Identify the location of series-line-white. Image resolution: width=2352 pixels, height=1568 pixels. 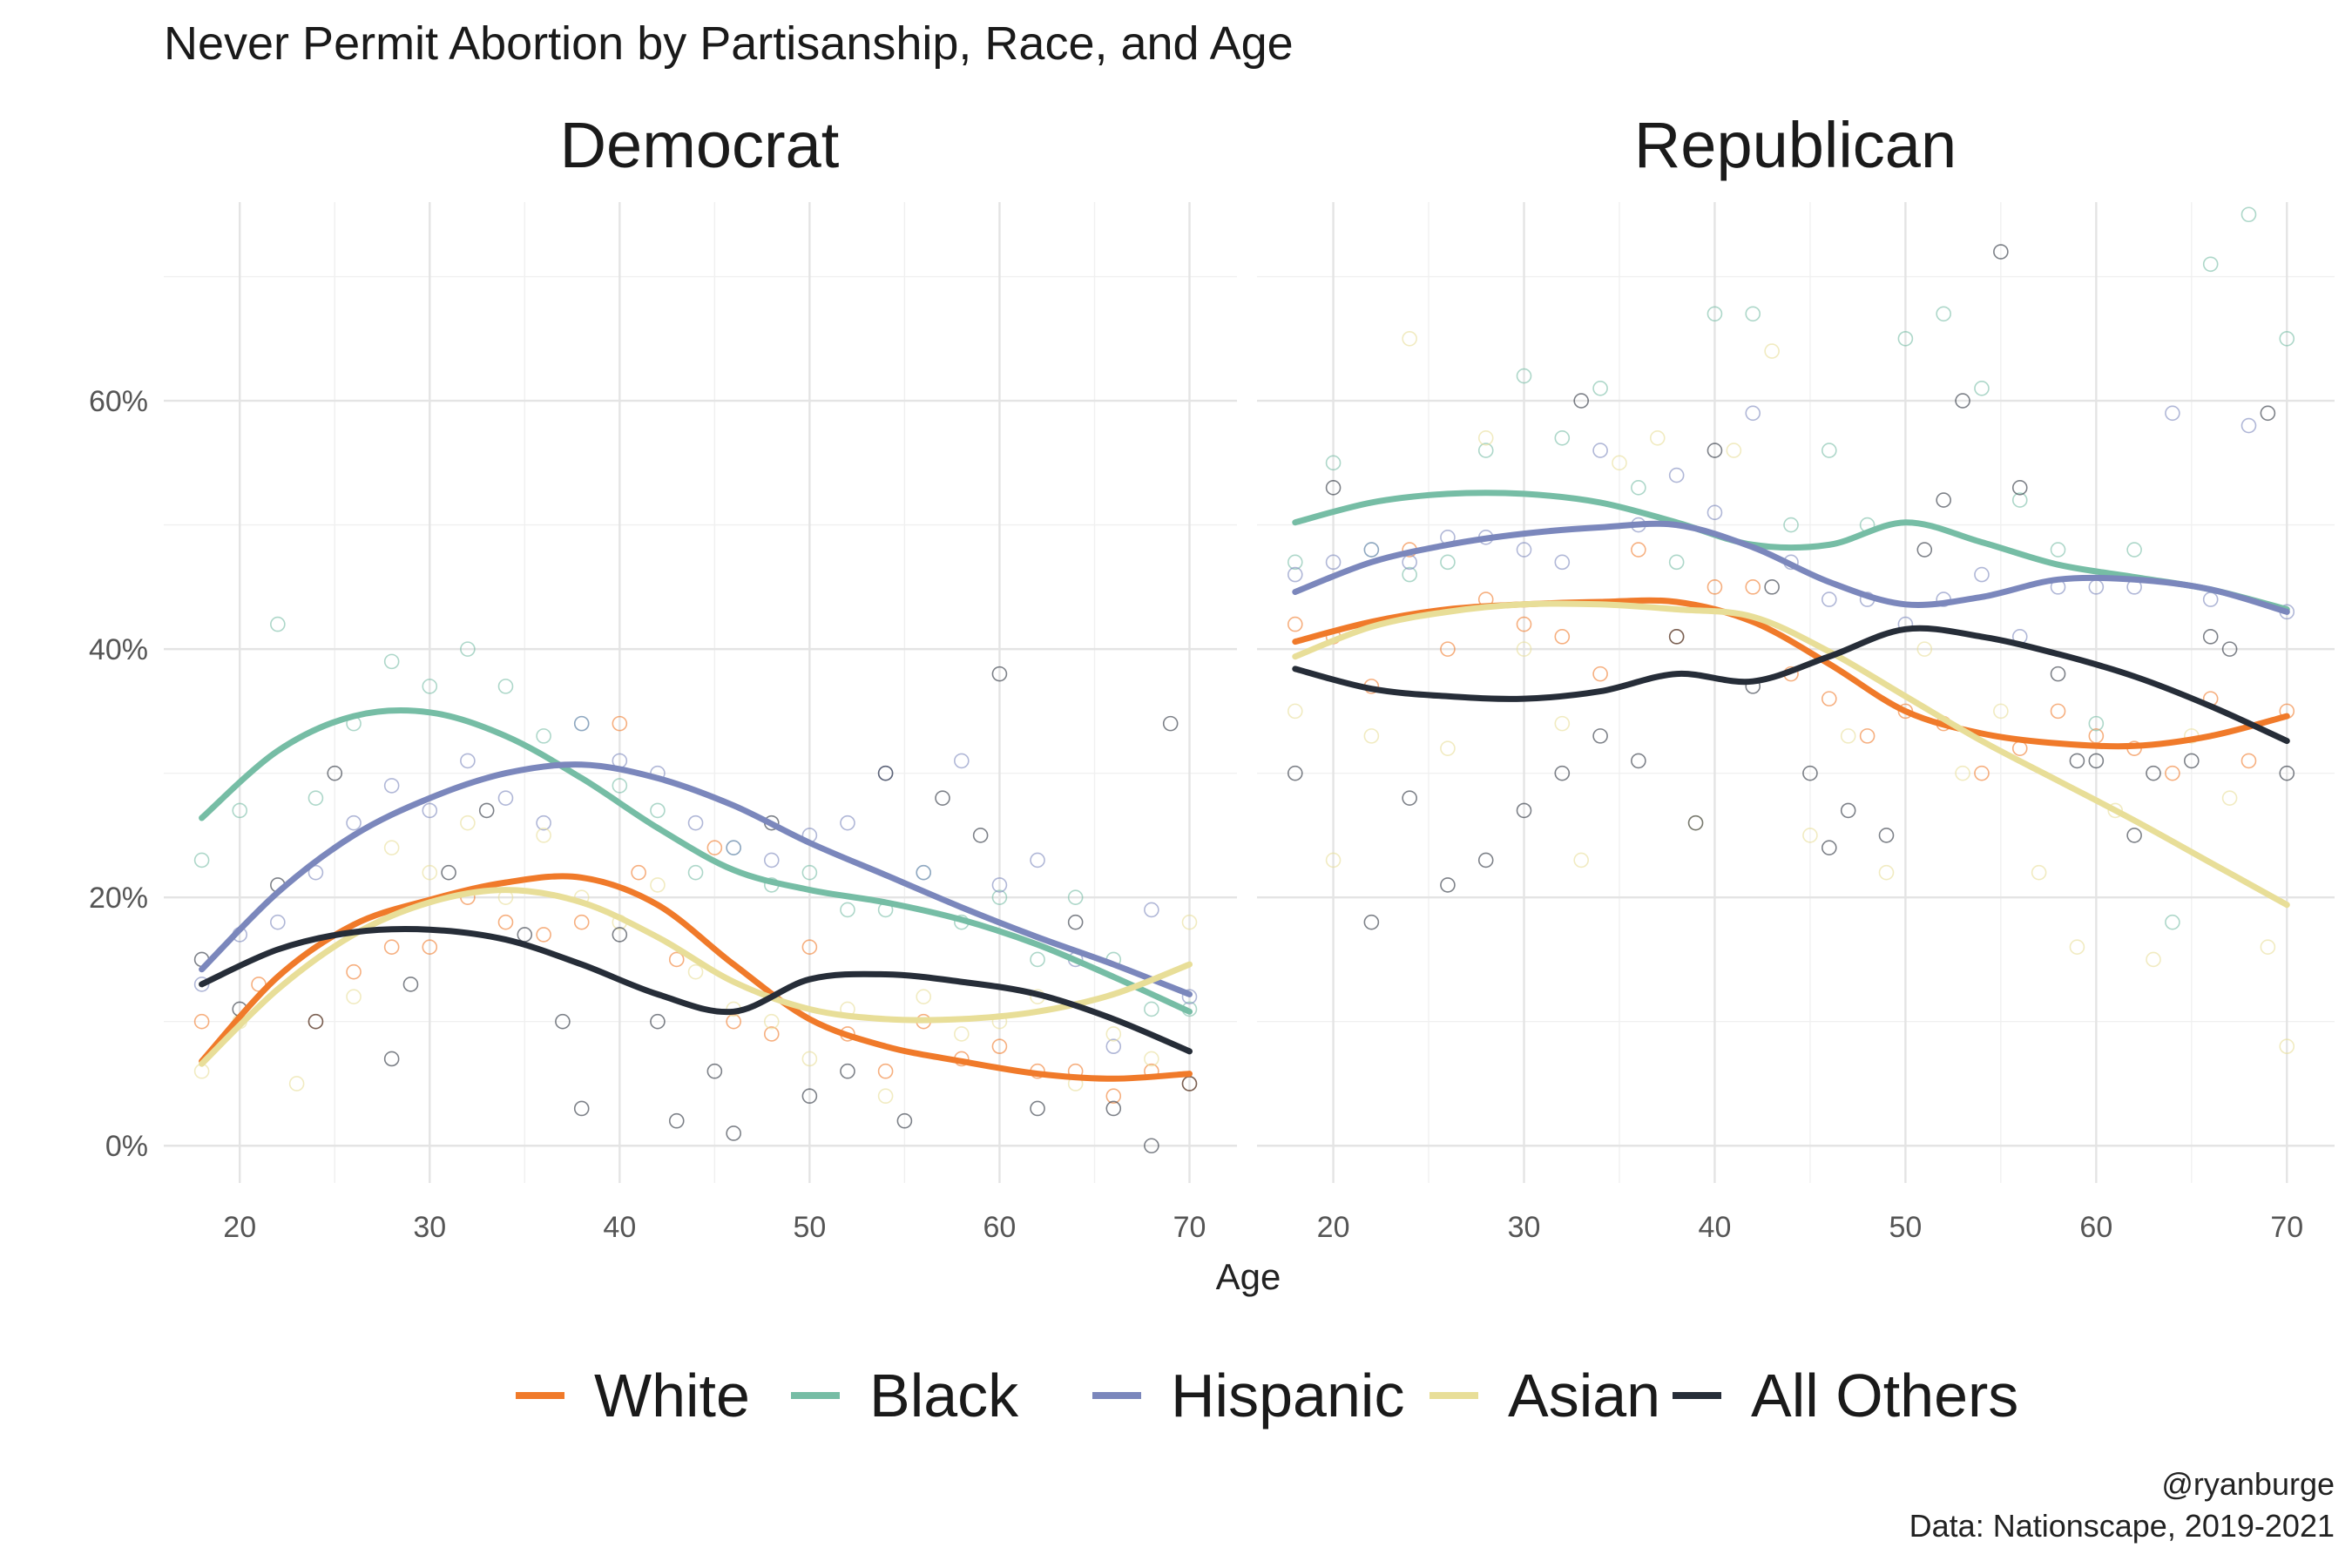
(696, 977).